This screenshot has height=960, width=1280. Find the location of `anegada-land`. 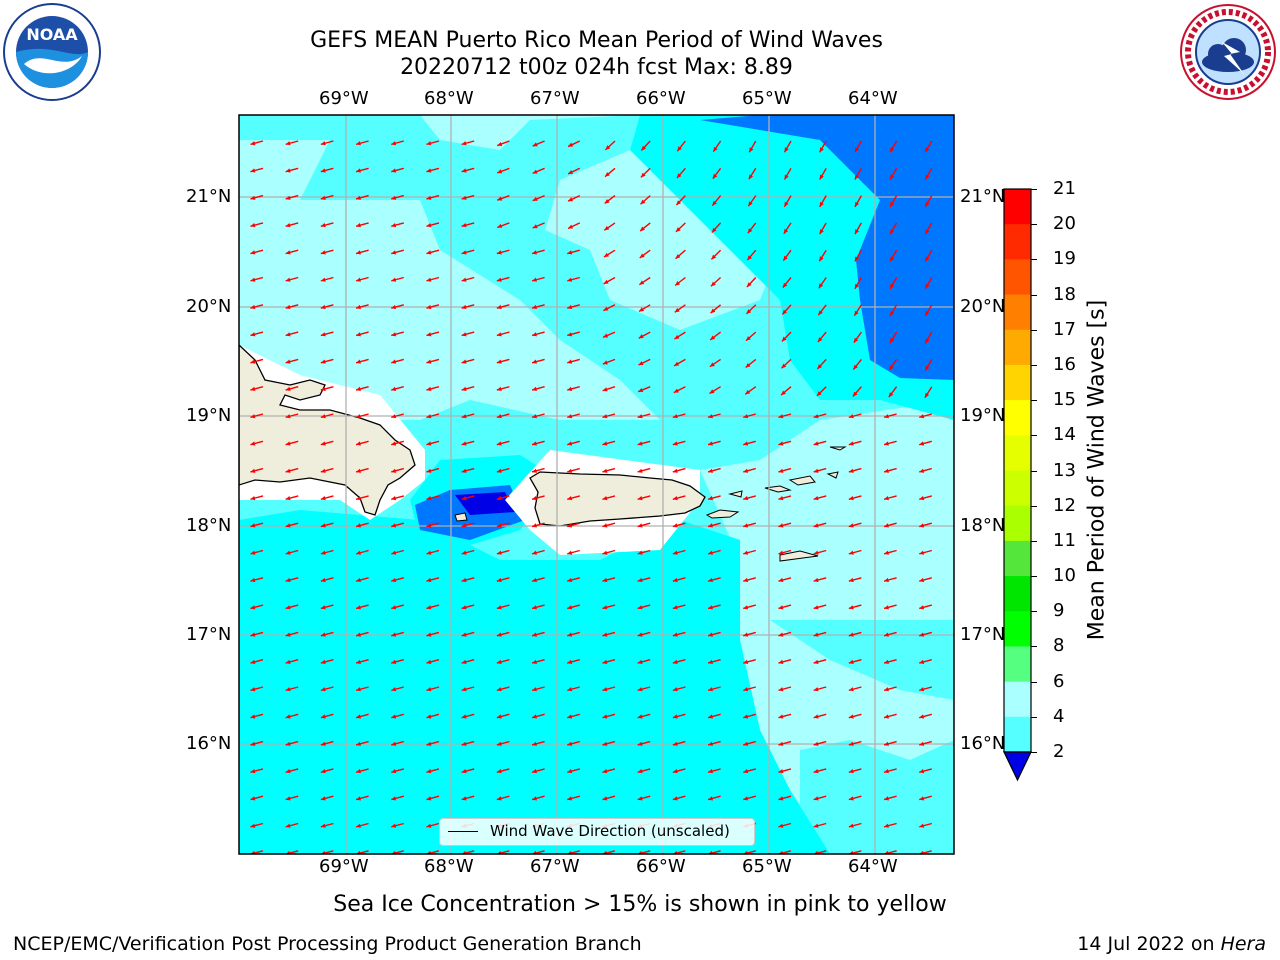

anegada-land is located at coordinates (838, 448).